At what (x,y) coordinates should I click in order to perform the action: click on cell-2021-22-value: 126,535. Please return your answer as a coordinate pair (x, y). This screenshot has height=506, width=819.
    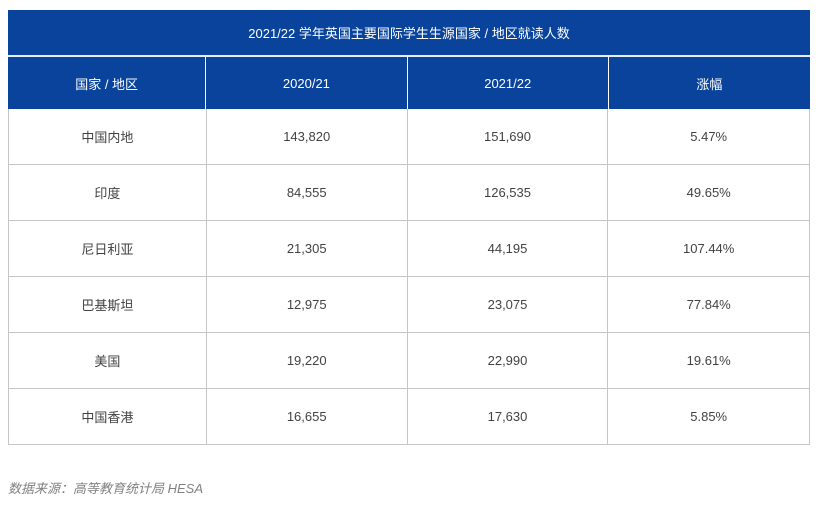
    Looking at the image, I should click on (507, 192).